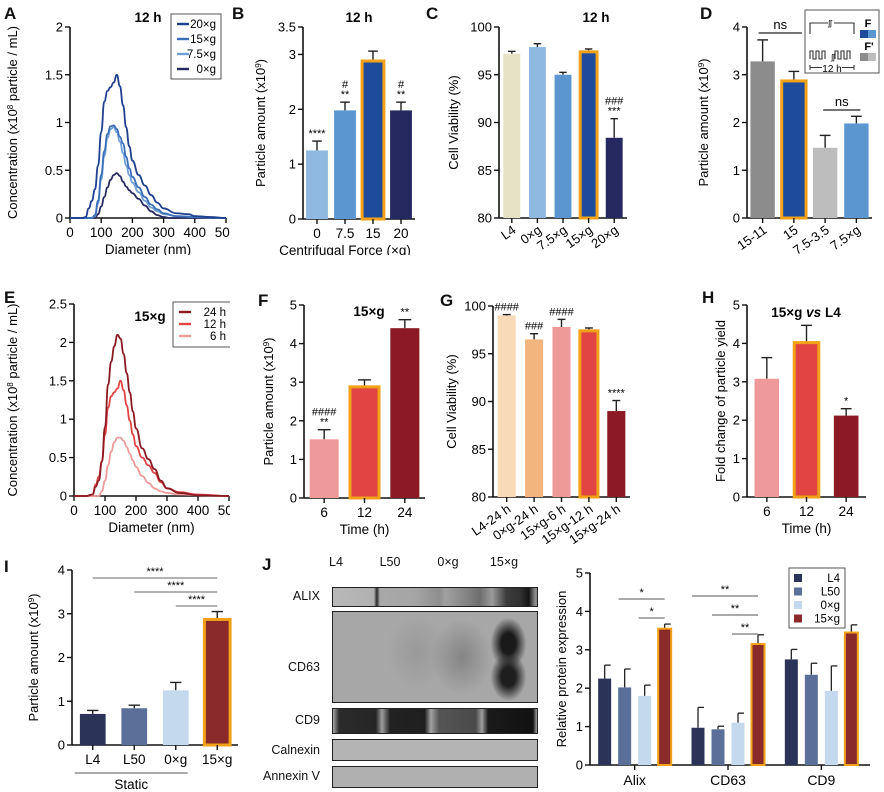 The width and height of the screenshot is (884, 792). I want to click on x-tick-label: 0×g, so click(175, 759).